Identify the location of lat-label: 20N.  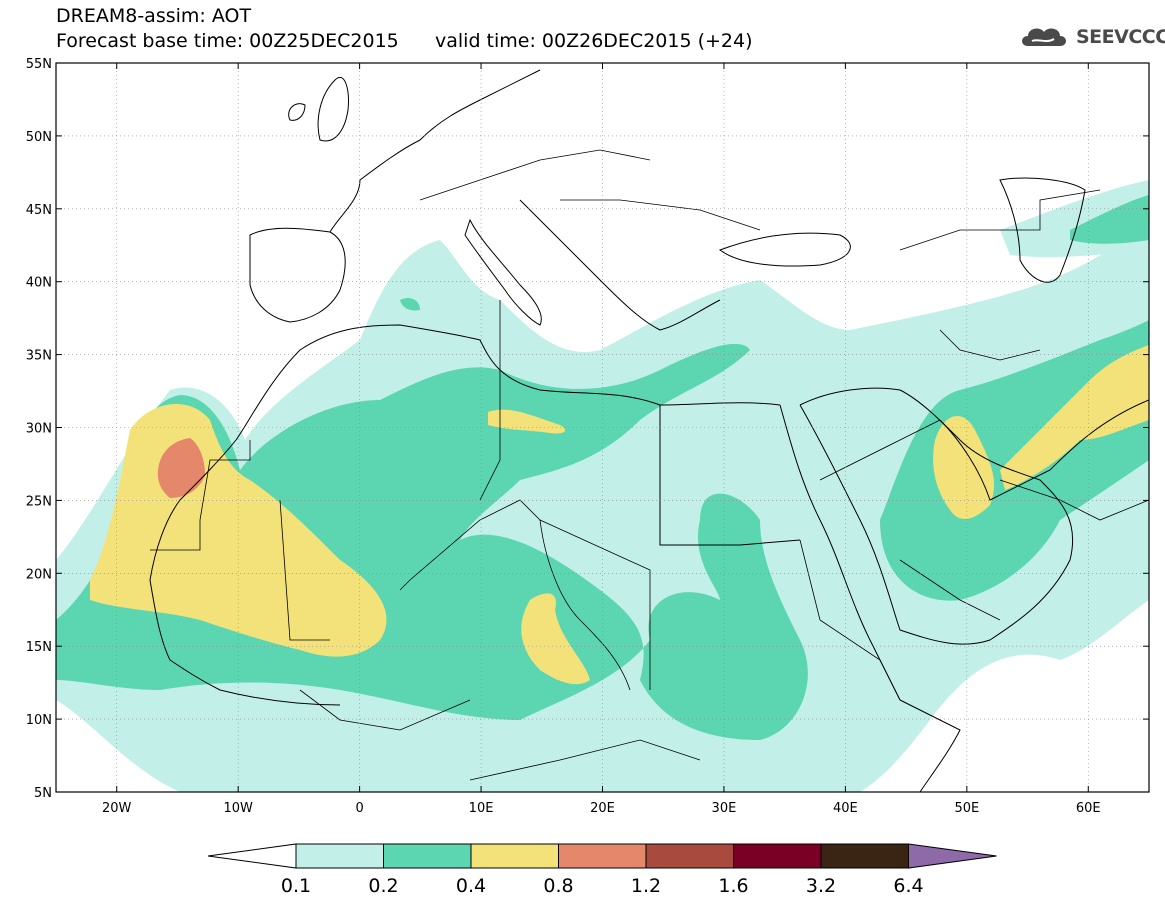
(39, 574).